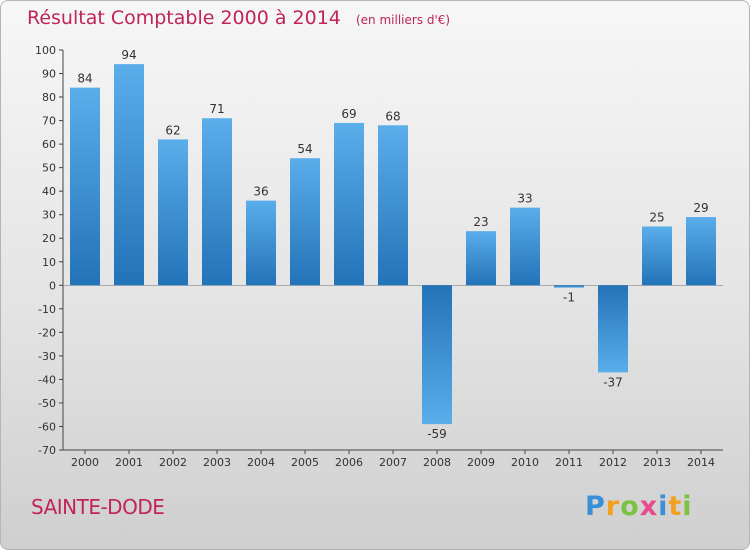 Image resolution: width=750 pixels, height=550 pixels. What do you see at coordinates (49, 191) in the screenshot?
I see `y-tick-label: 40` at bounding box center [49, 191].